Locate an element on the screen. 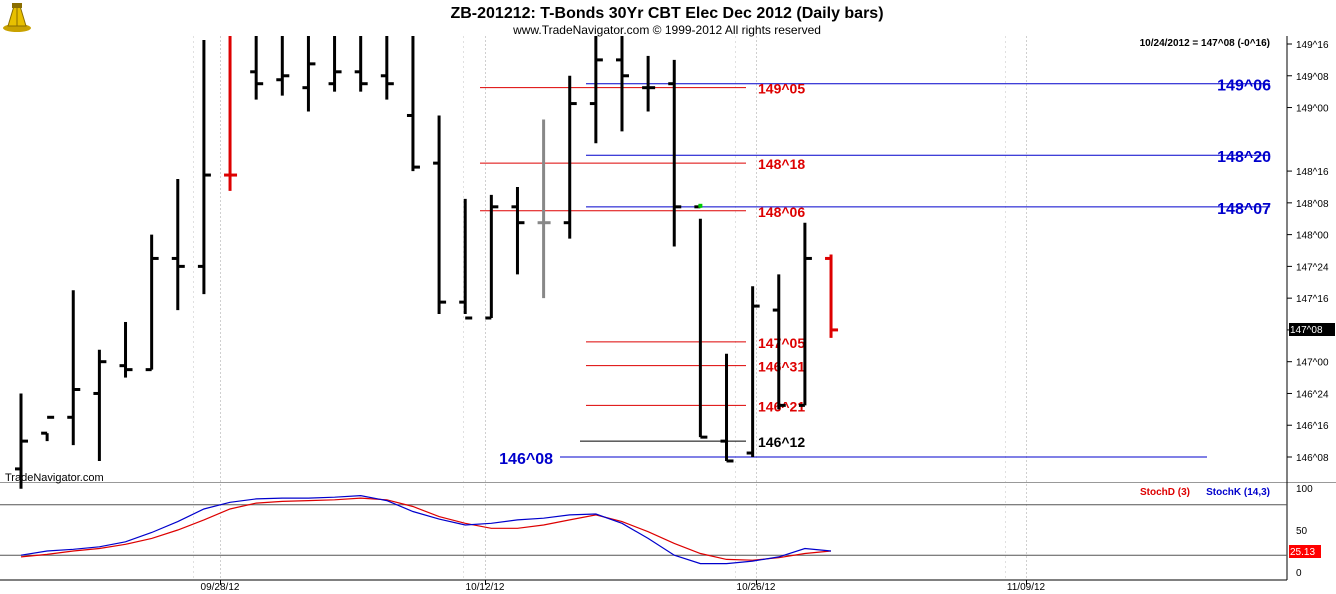  date-tick-label: 10/26/12 is located at coordinates (756, 587).